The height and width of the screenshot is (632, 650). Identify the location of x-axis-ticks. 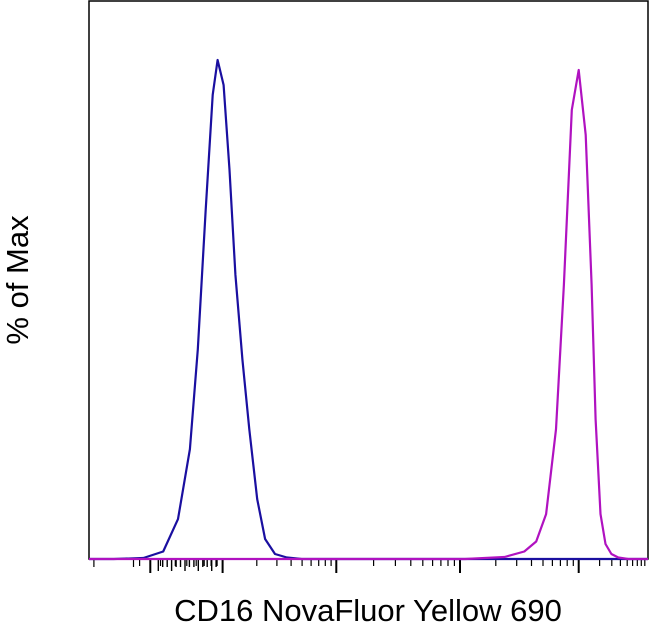
(369, 566).